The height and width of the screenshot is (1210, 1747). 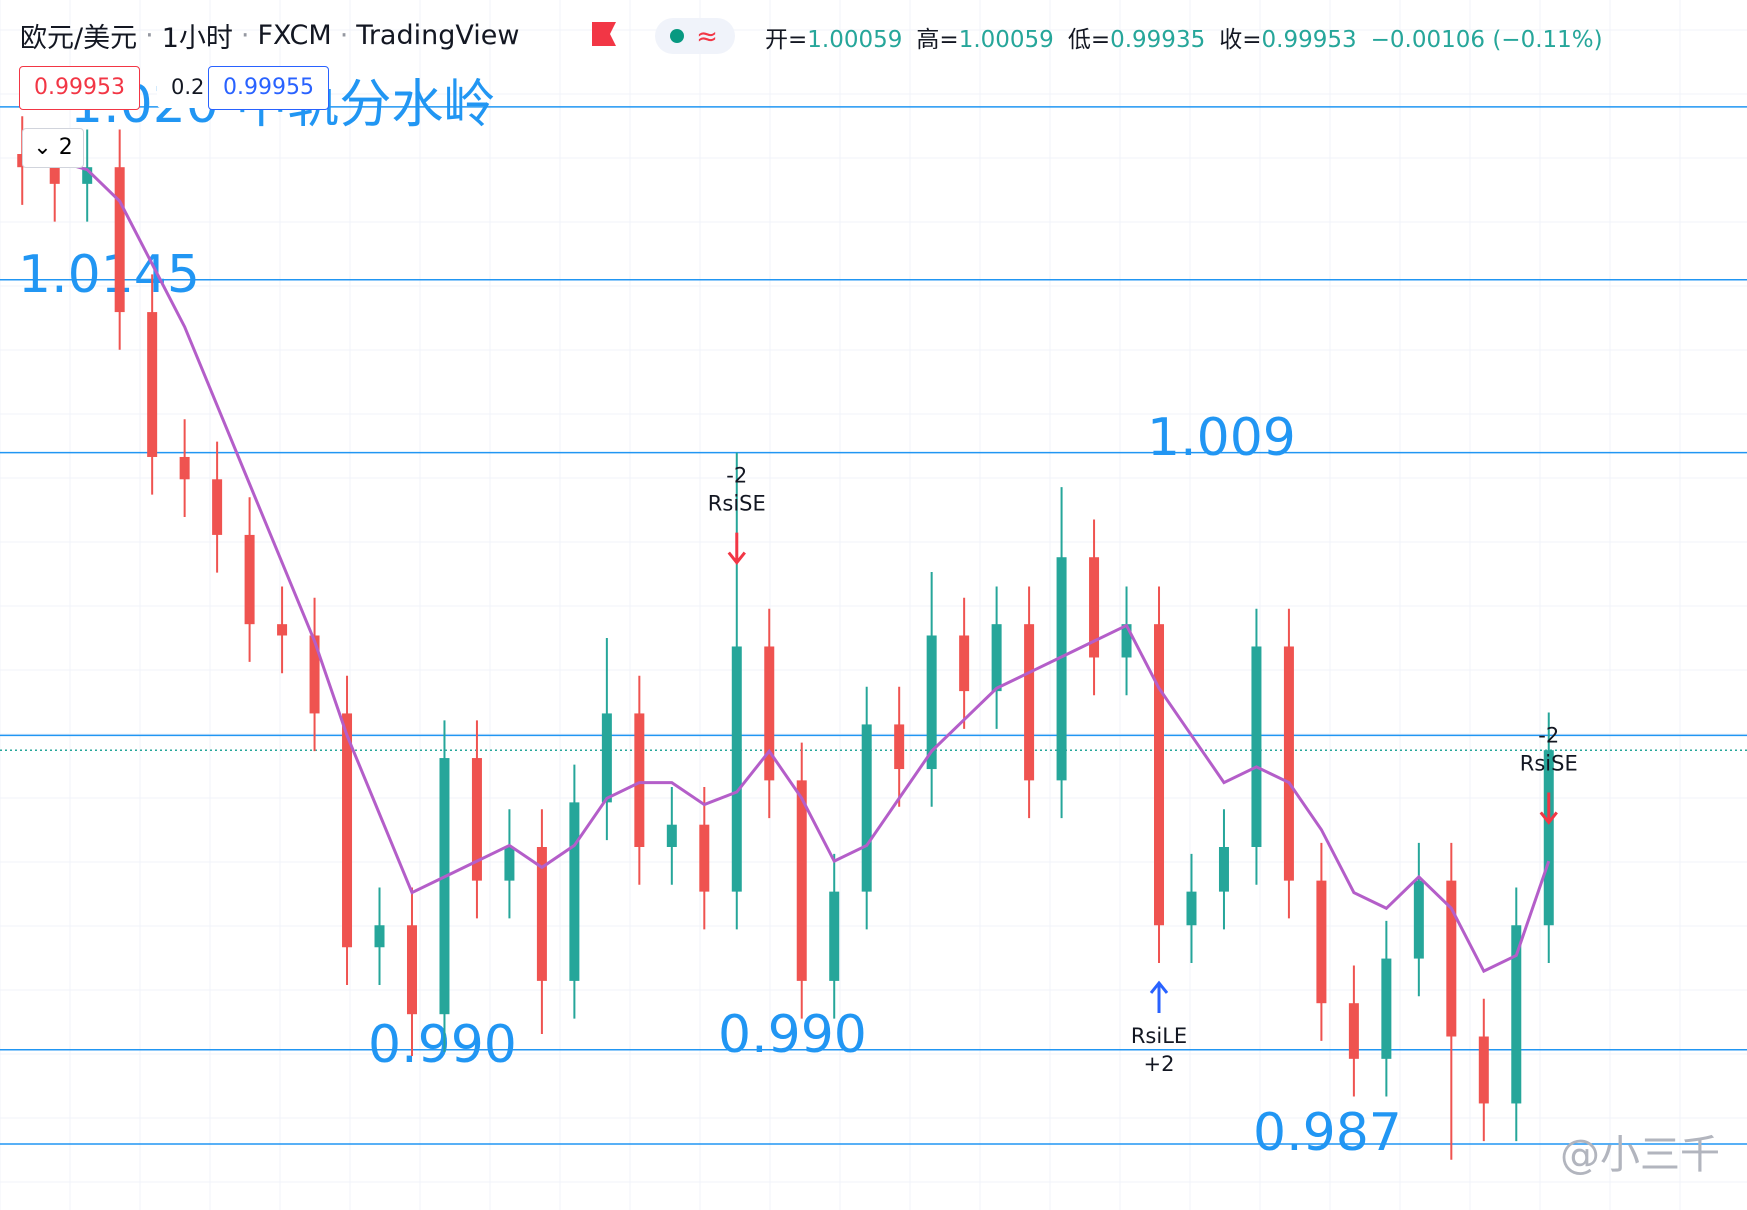 I want to click on level-label: 1.0145, so click(x=109, y=275).